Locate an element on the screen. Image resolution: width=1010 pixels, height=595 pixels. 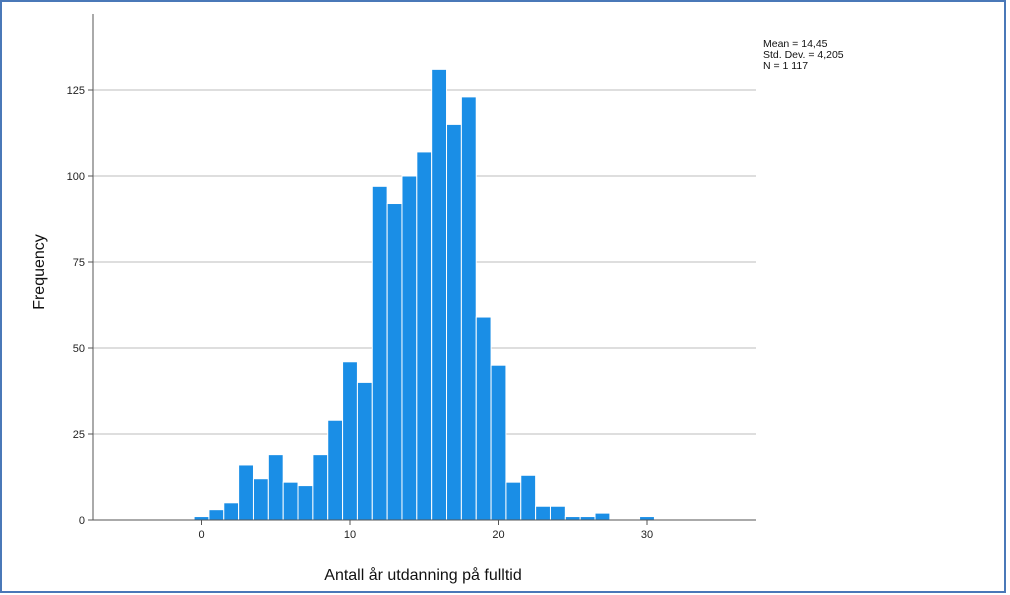
x-tick-label: 10 is located at coordinates (350, 535).